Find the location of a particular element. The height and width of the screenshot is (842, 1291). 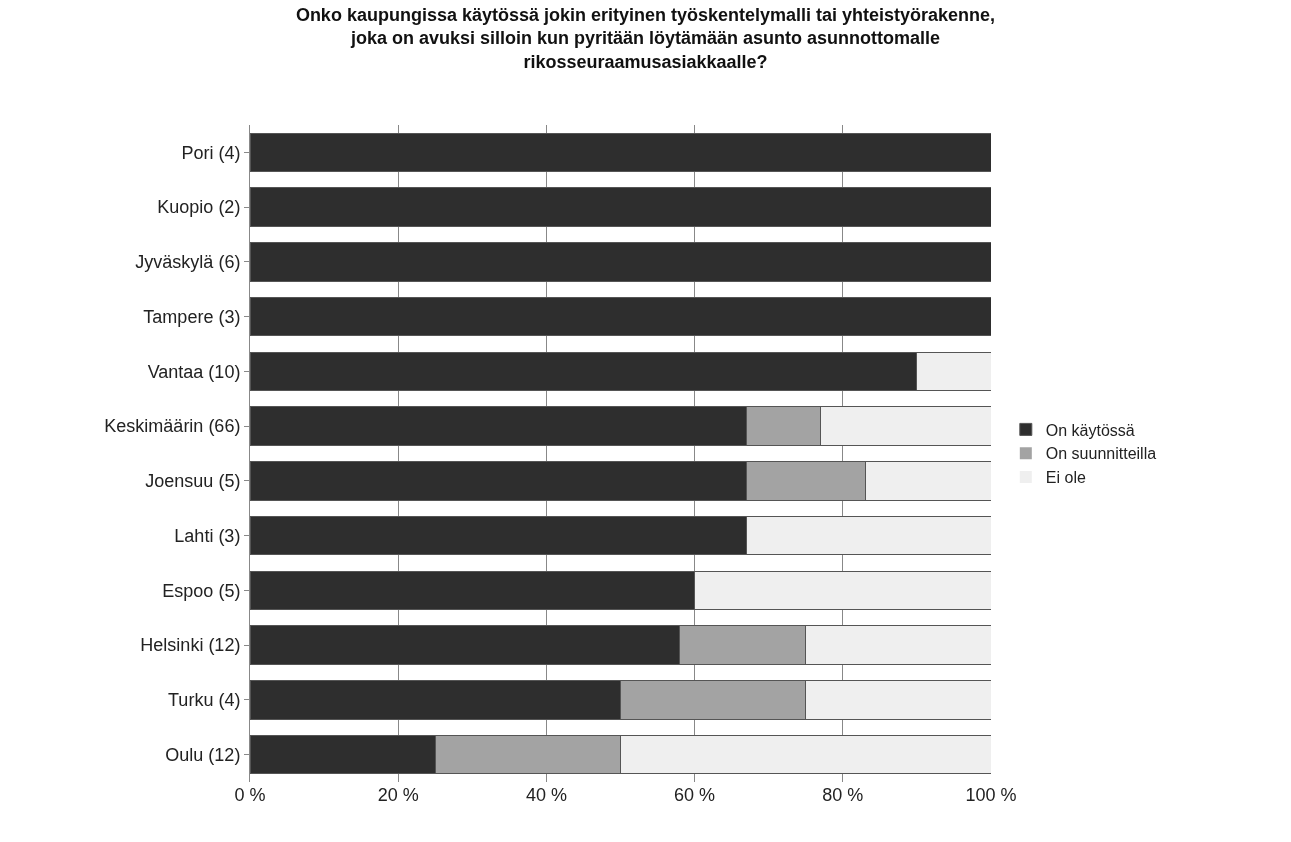

y-tick-label: Lahti (3) is located at coordinates (207, 535).